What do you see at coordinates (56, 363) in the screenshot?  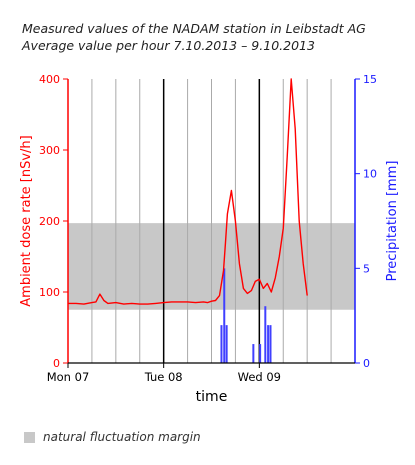 I see `y-left-tick-label: 0` at bounding box center [56, 363].